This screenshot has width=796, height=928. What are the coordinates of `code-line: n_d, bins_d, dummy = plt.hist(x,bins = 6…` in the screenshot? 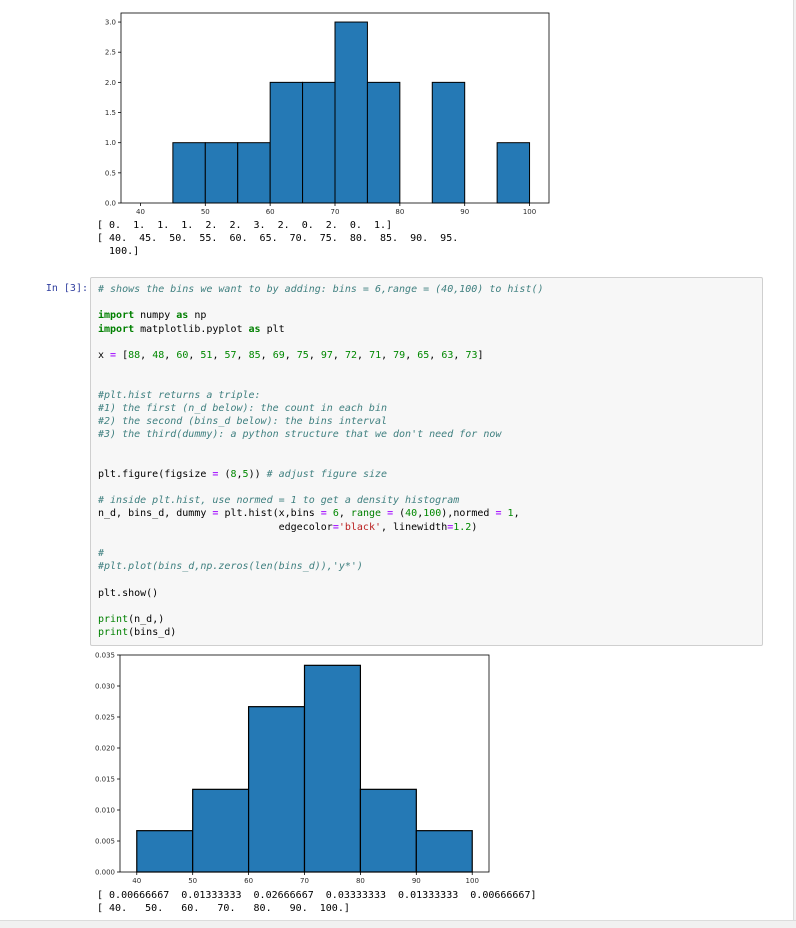 It's located at (309, 514).